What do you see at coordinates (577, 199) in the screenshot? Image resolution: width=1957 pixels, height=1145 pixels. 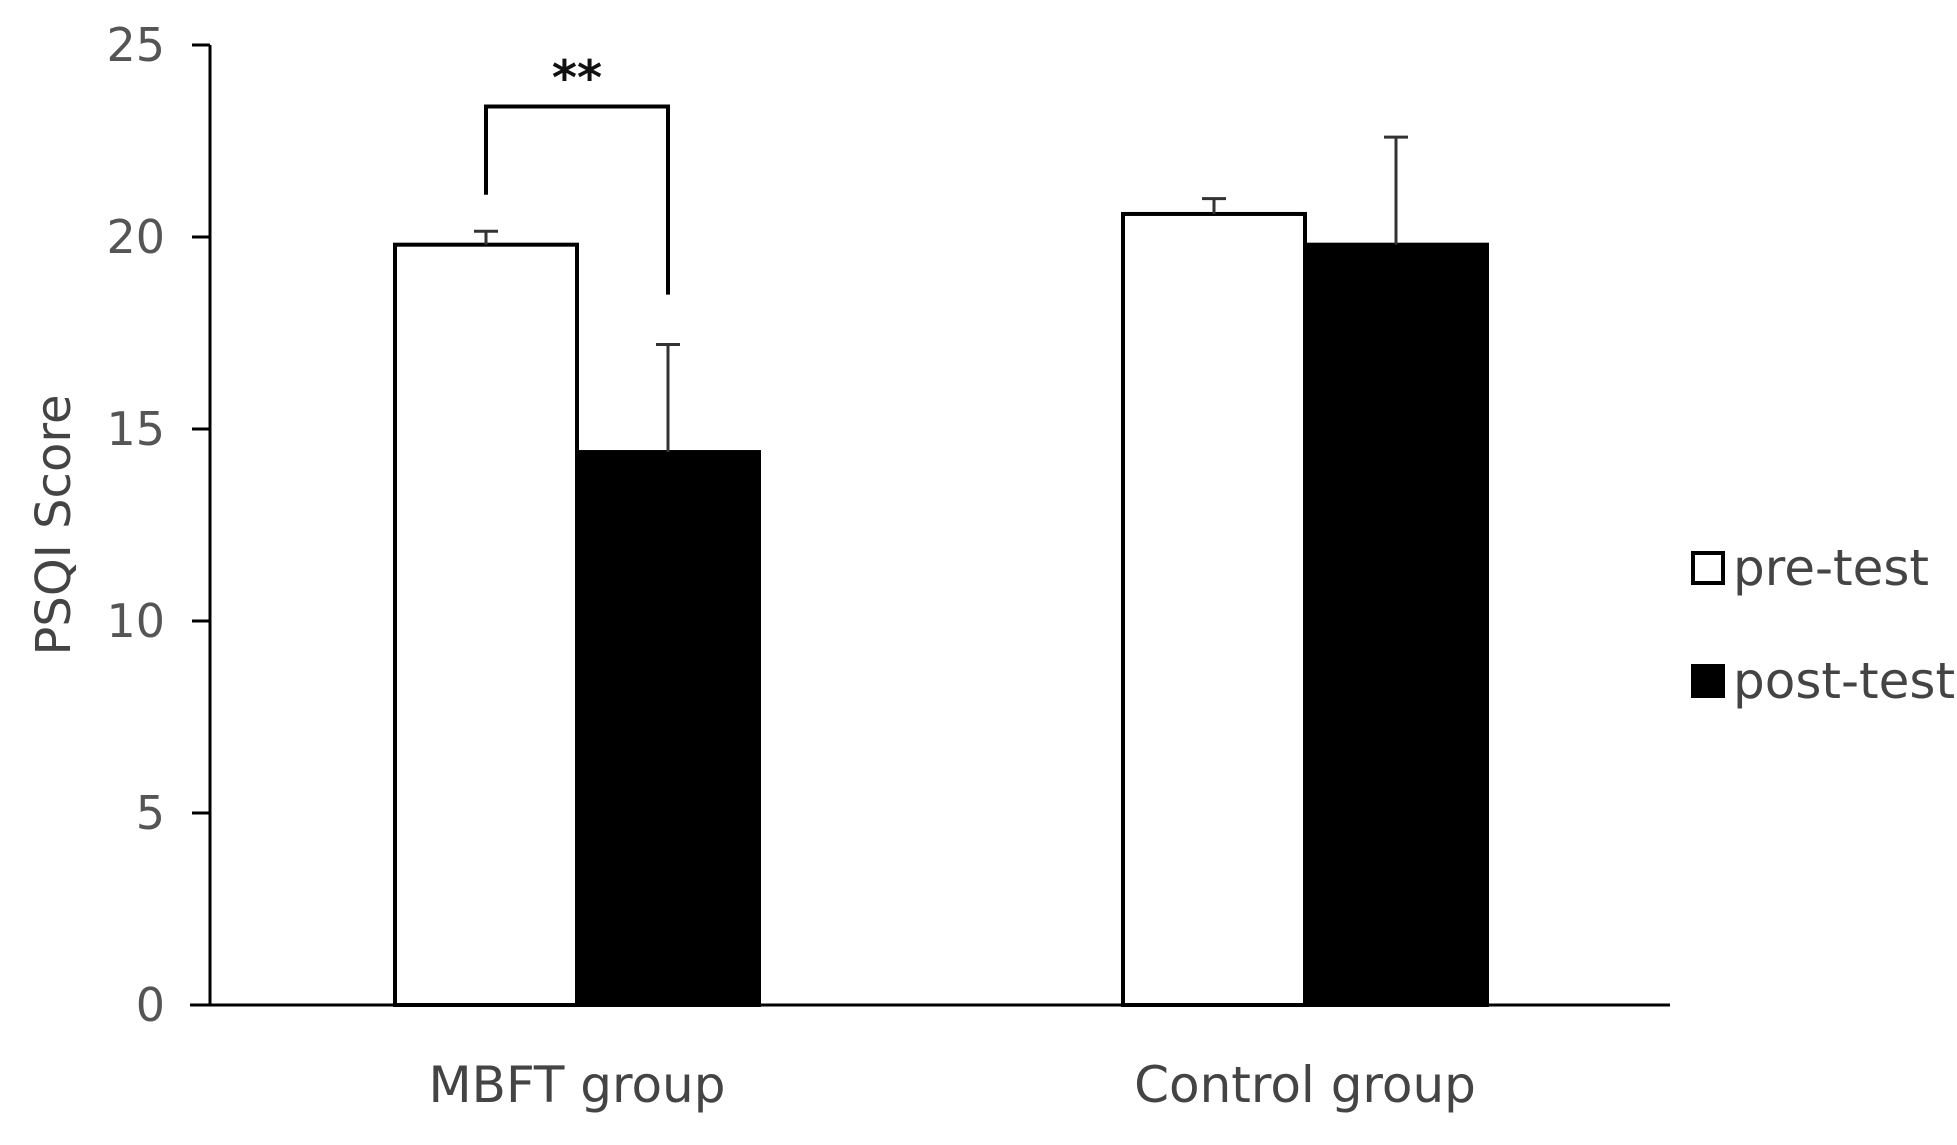 I see `significance-bracket` at bounding box center [577, 199].